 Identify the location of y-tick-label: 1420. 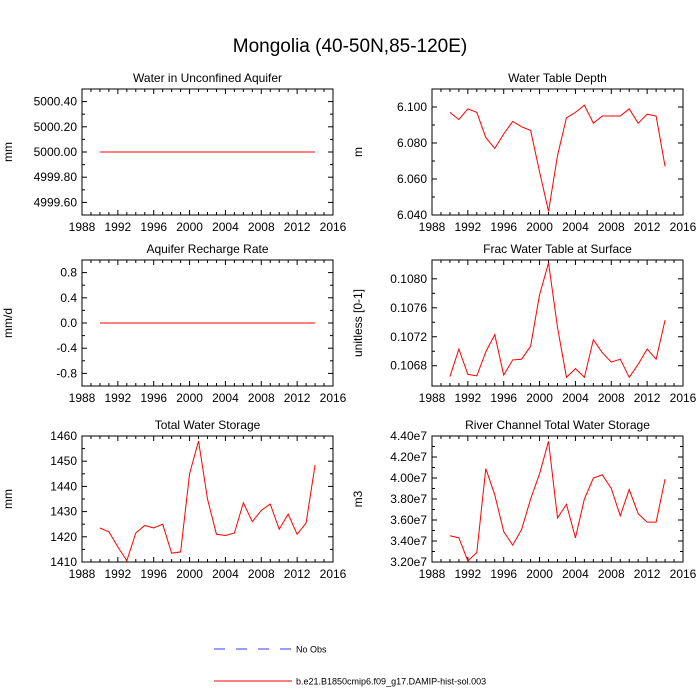
(63, 537).